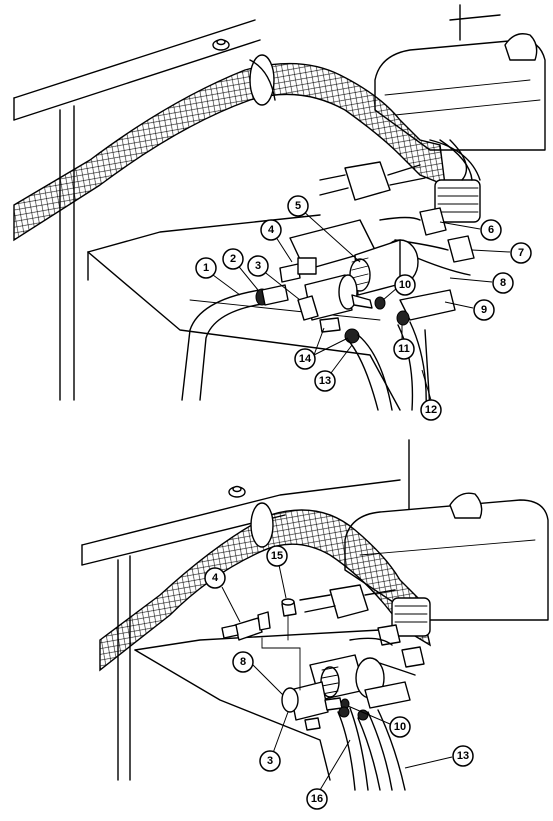  I want to click on callout-13: 13, so click(325, 381).